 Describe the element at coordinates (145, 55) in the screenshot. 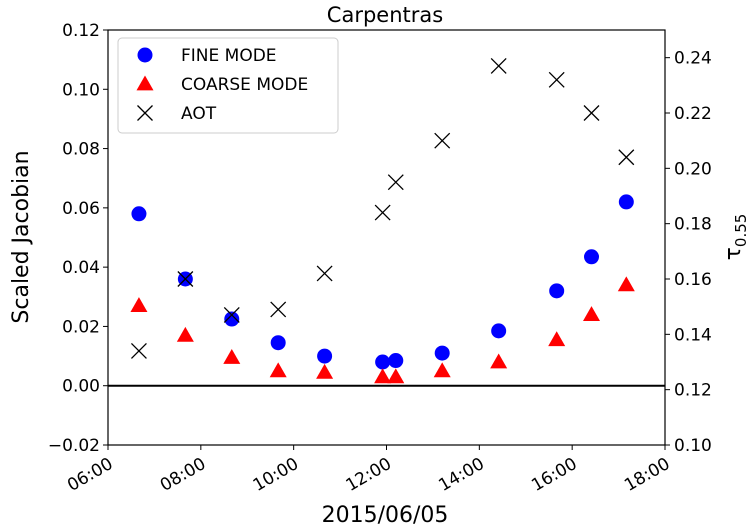

I see `legend-marker-circle` at that location.